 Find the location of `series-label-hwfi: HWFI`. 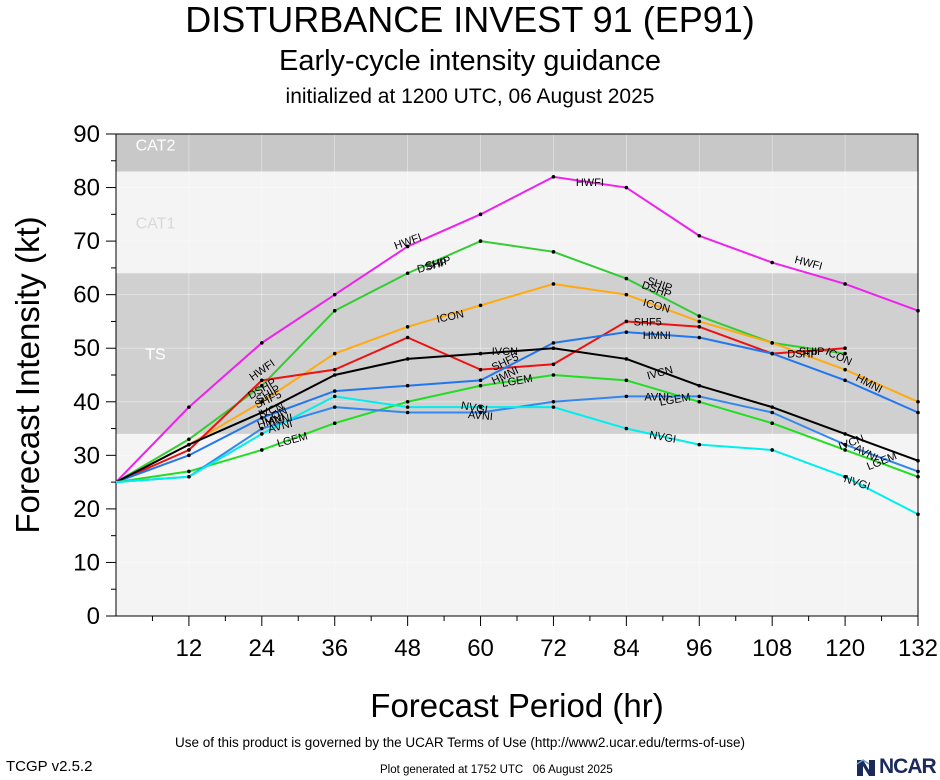

series-label-hwfi: HWFI is located at coordinates (590, 183).